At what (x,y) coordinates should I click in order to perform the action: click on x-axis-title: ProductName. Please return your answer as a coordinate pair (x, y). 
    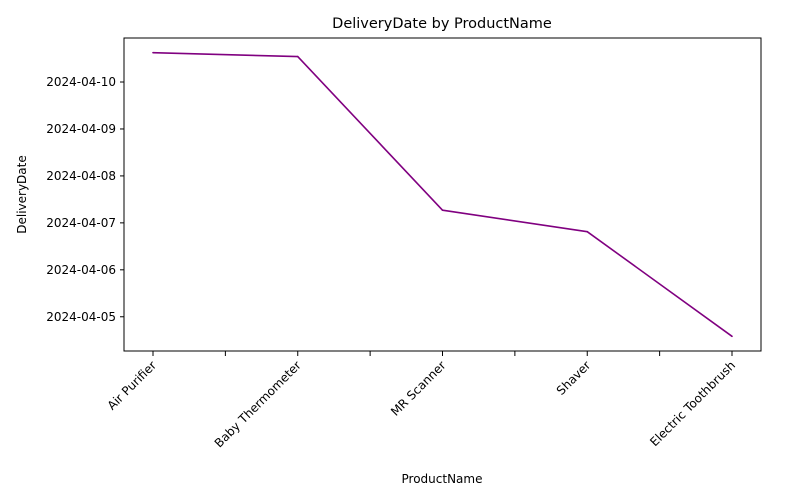
    Looking at the image, I should click on (442, 479).